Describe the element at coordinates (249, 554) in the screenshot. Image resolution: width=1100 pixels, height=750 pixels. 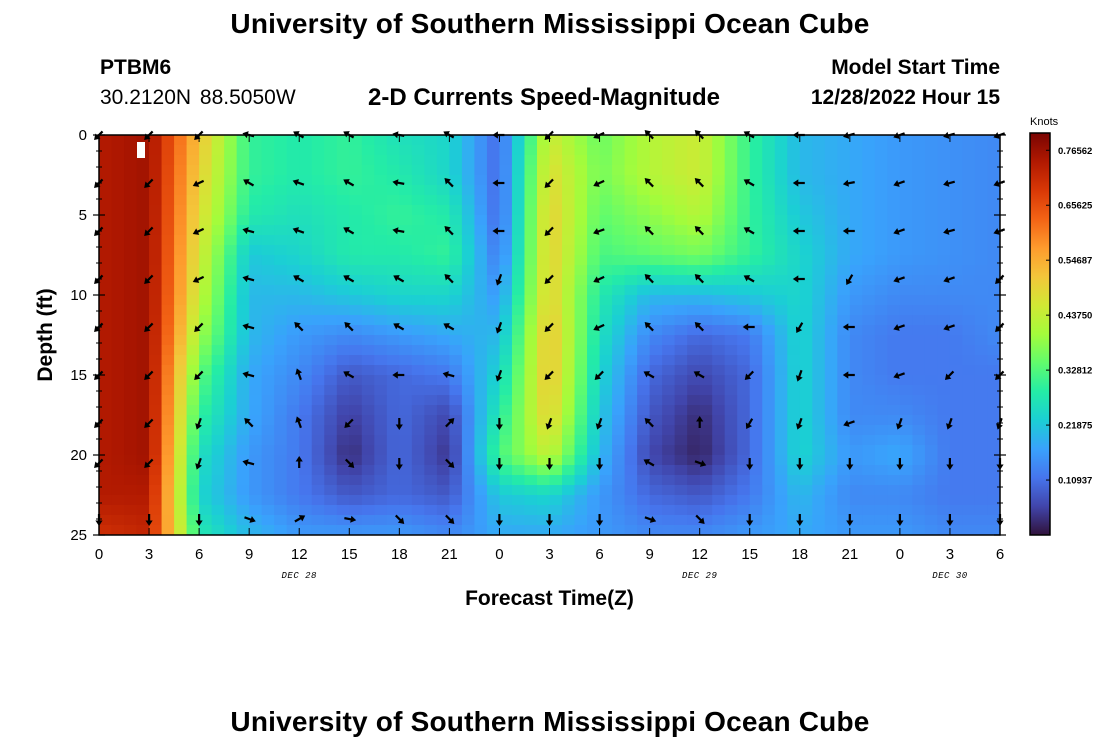
I see `x-tick-label: 9` at that location.